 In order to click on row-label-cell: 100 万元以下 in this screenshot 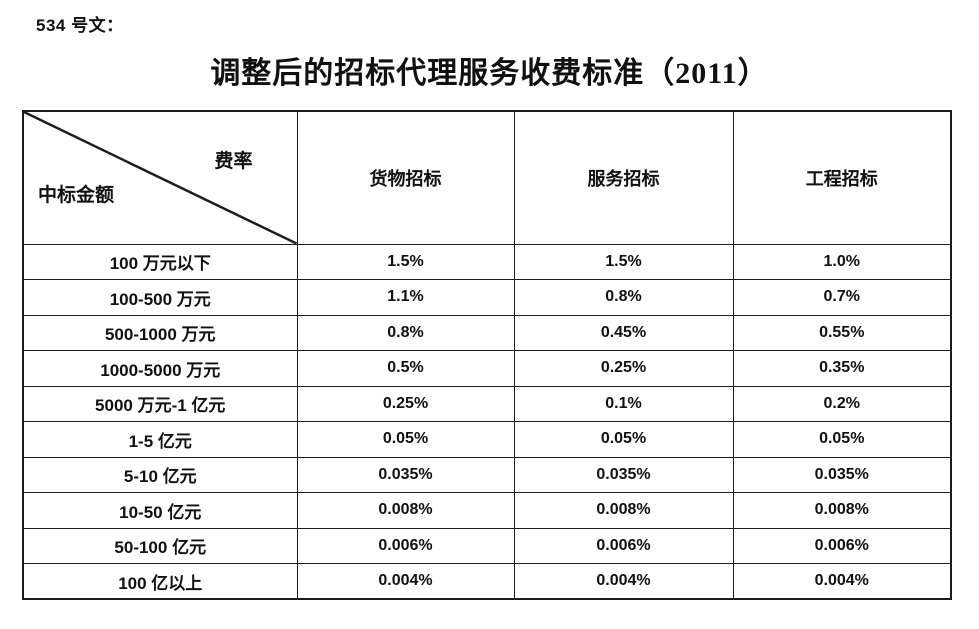, I will do `click(160, 261)`.